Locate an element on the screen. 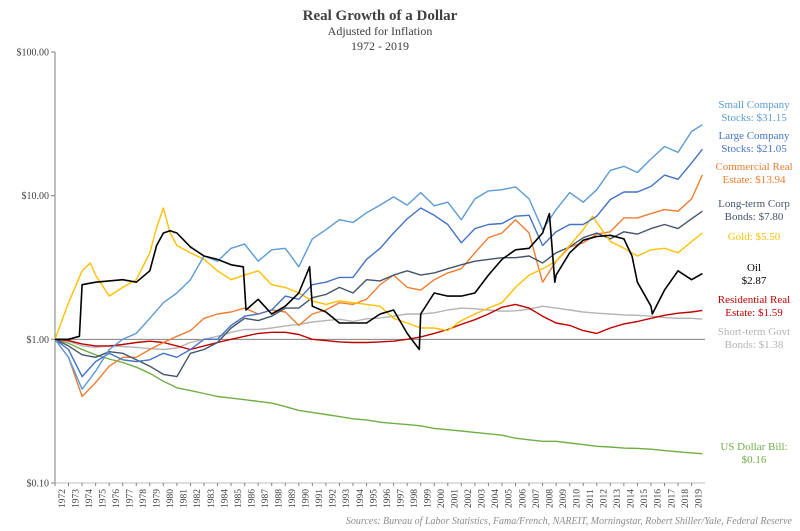  x-tick-label: 1990 is located at coordinates (307, 498).